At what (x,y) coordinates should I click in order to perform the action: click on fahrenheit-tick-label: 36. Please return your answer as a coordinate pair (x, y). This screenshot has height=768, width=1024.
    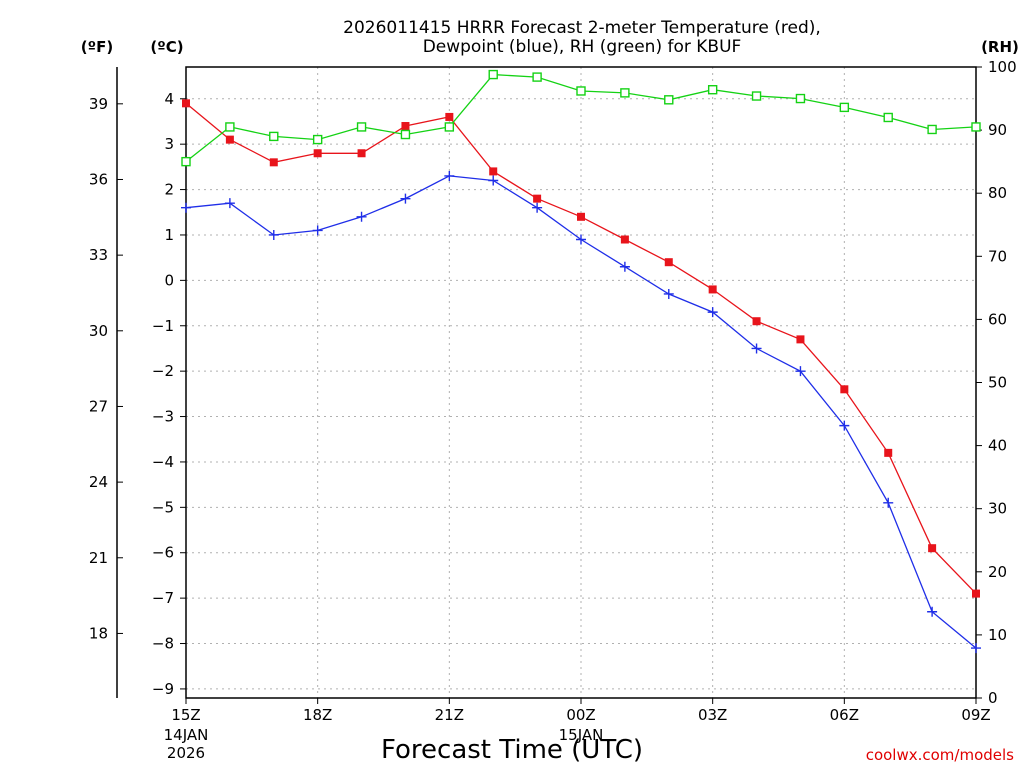
    Looking at the image, I should click on (98, 179).